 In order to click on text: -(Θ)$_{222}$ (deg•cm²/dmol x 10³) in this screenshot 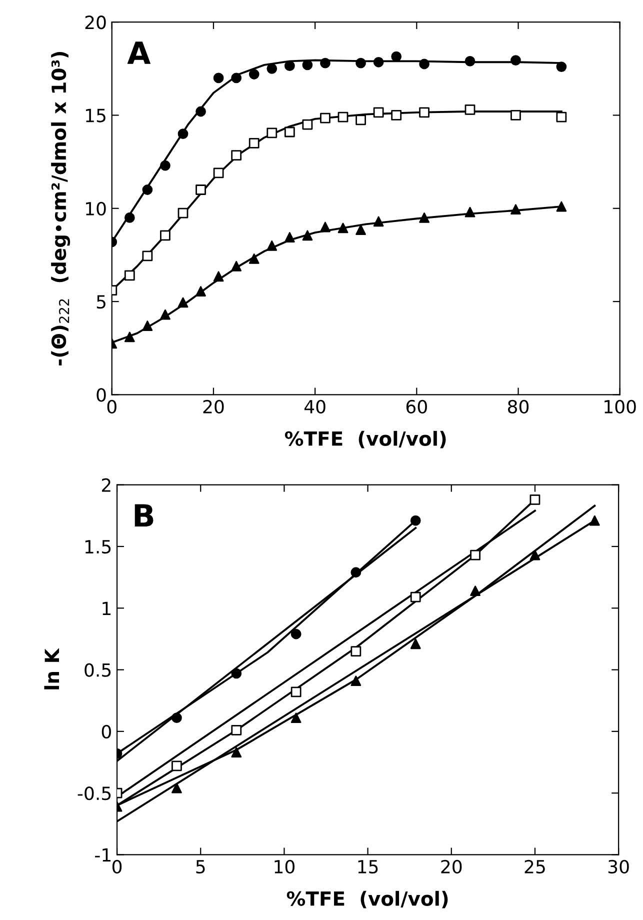, I will do `click(60, 209)`.